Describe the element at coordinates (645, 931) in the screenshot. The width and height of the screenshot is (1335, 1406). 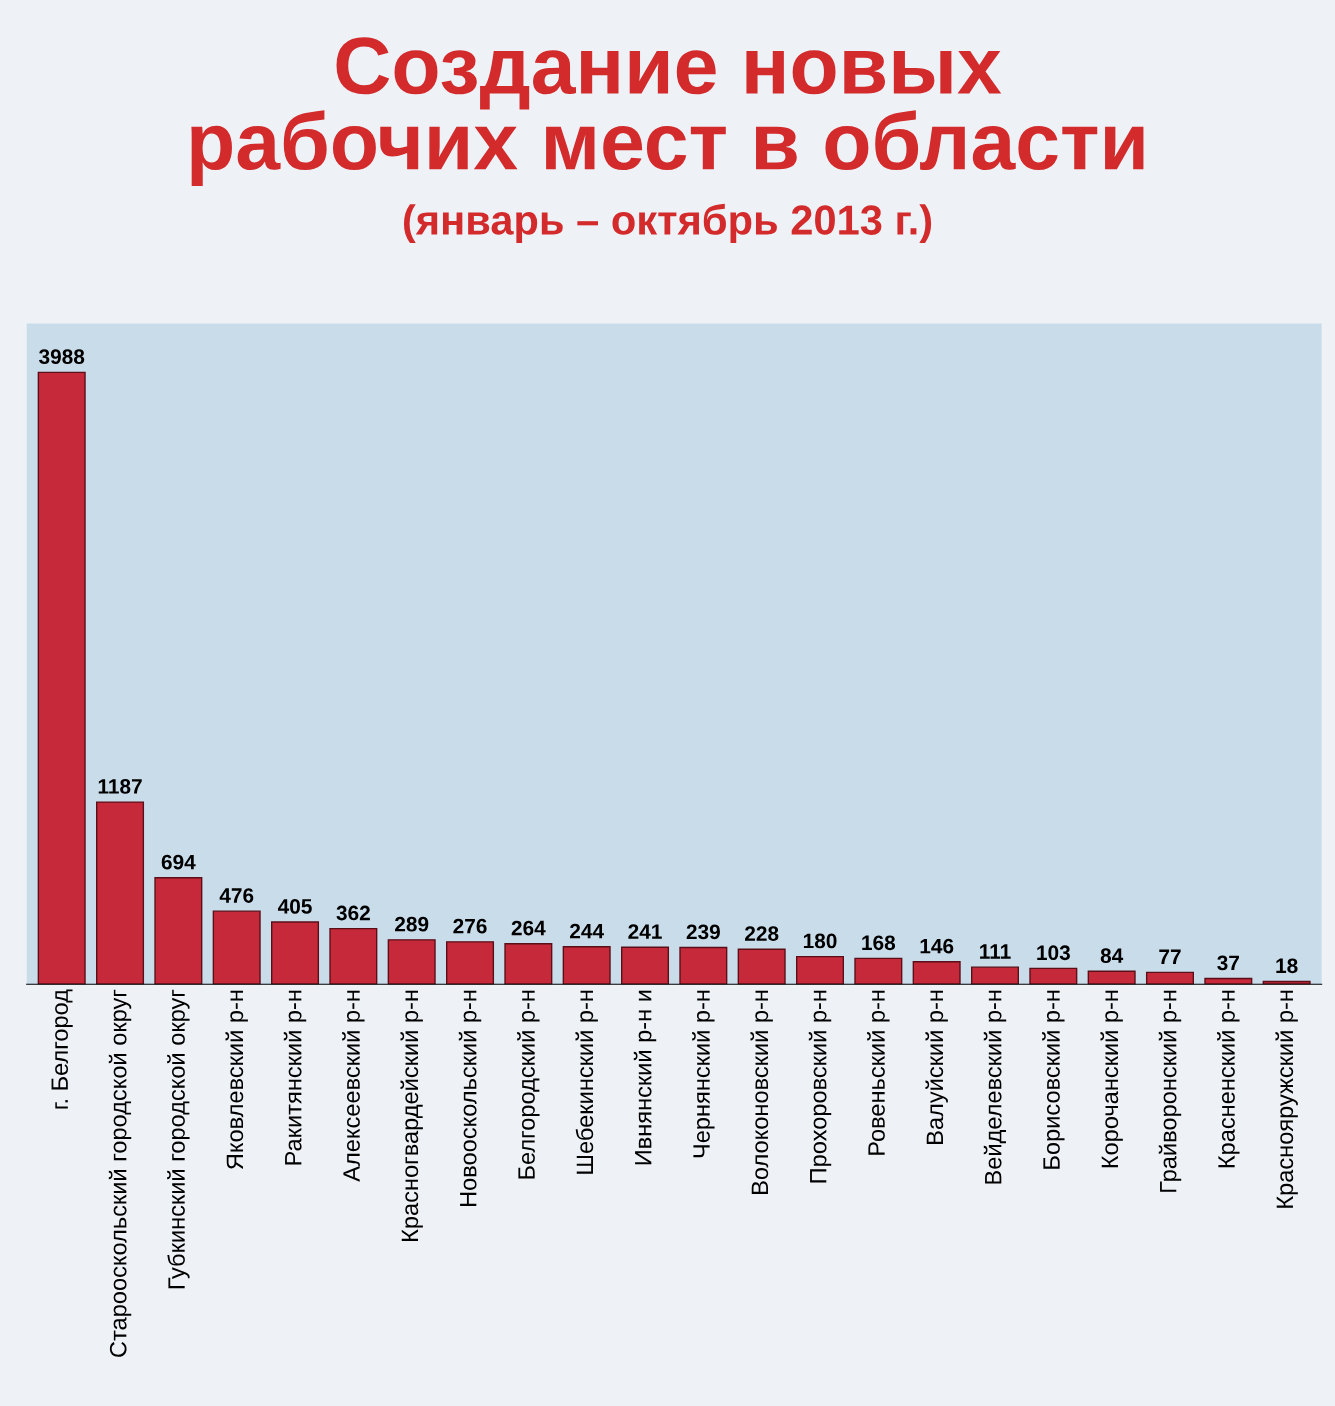
I see `data-label: 241` at that location.